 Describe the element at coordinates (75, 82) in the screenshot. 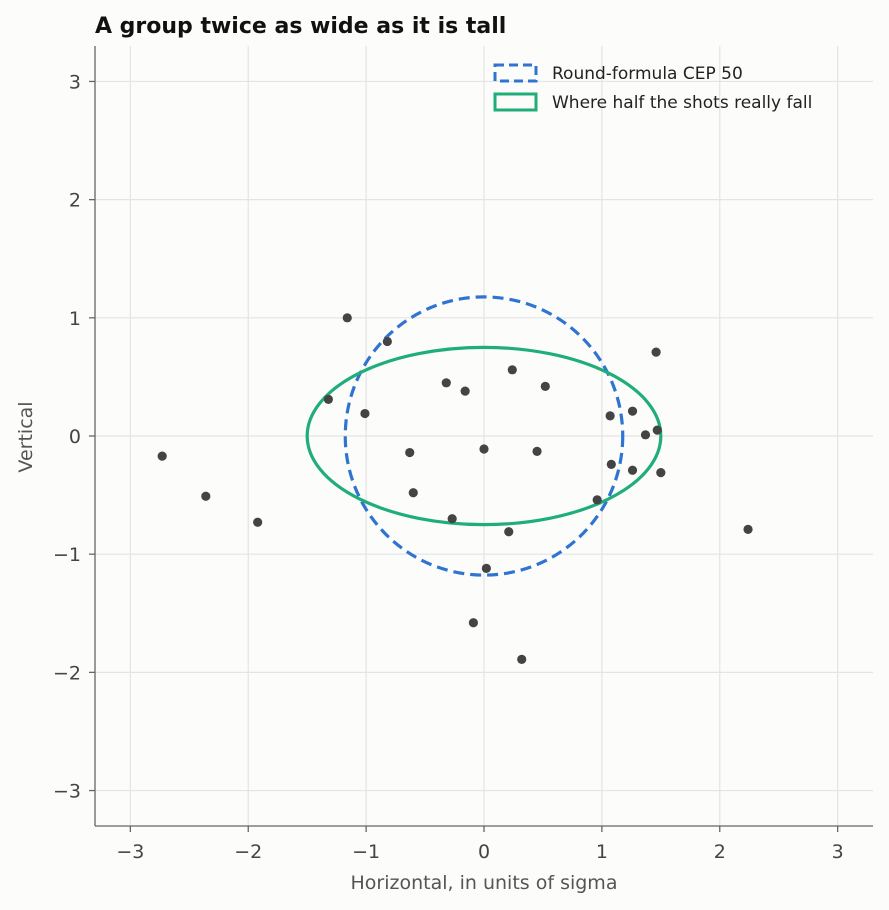

I see `y-tick-label: 3` at that location.